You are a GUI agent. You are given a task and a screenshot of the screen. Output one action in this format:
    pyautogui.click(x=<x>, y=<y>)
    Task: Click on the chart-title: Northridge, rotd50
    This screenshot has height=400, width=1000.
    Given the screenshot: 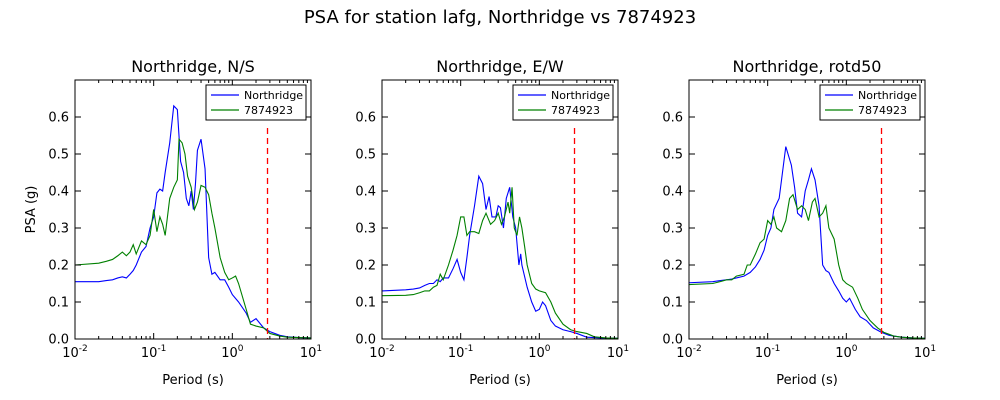 What is the action you would take?
    pyautogui.click(x=807, y=66)
    